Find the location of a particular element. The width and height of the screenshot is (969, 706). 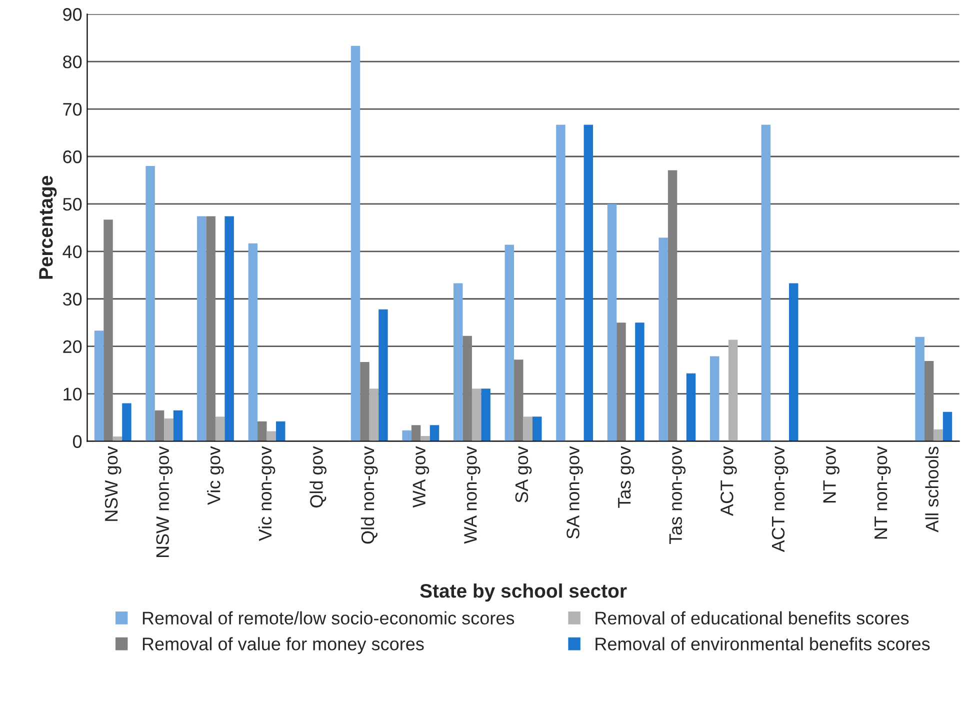

x-tick-label: NSW gov is located at coordinates (113, 483).